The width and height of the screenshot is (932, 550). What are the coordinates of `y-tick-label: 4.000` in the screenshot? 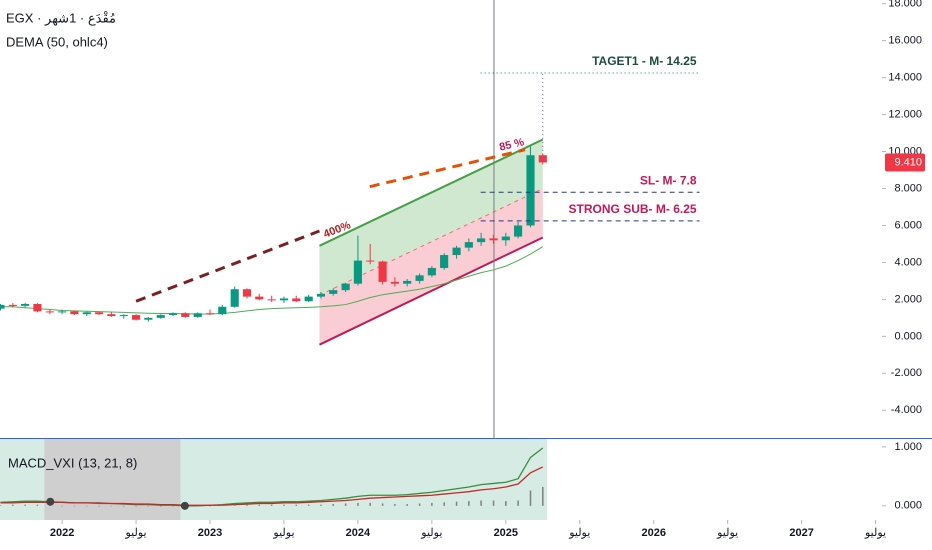 It's located at (908, 262).